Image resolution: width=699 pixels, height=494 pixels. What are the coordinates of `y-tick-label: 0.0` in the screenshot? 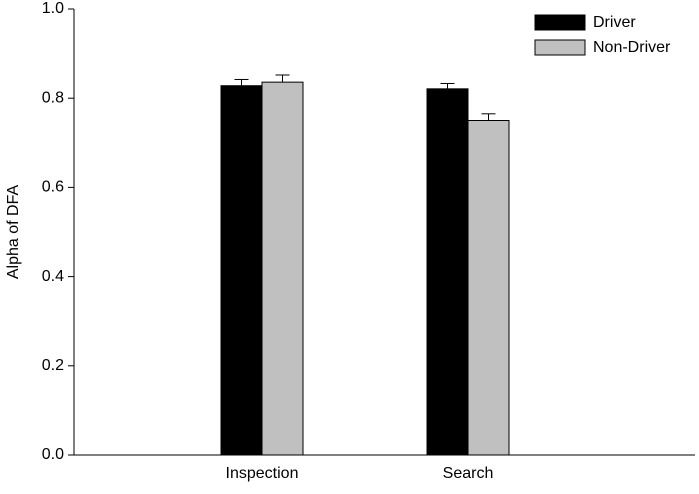 It's located at (53, 454).